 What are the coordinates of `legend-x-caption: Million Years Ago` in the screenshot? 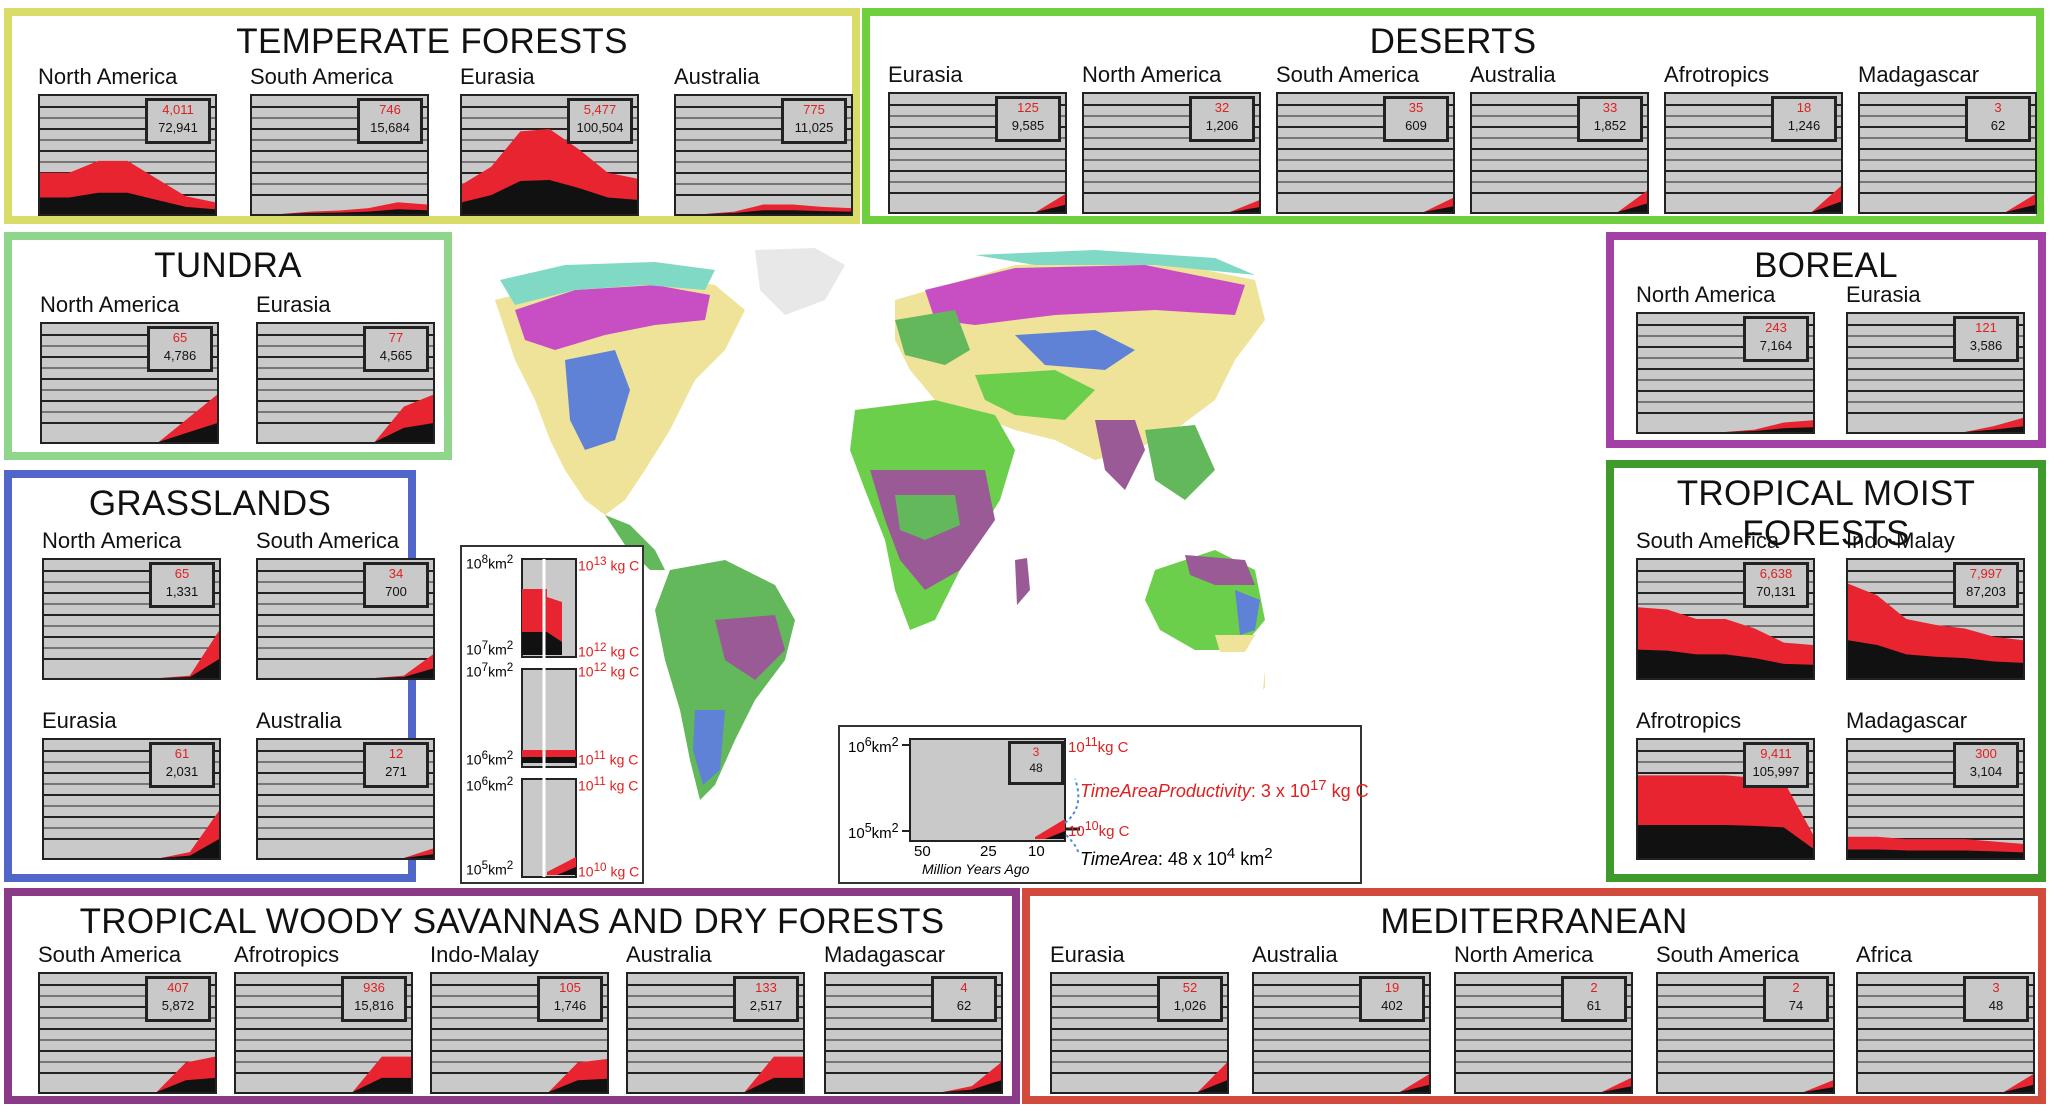 It's located at (976, 869).